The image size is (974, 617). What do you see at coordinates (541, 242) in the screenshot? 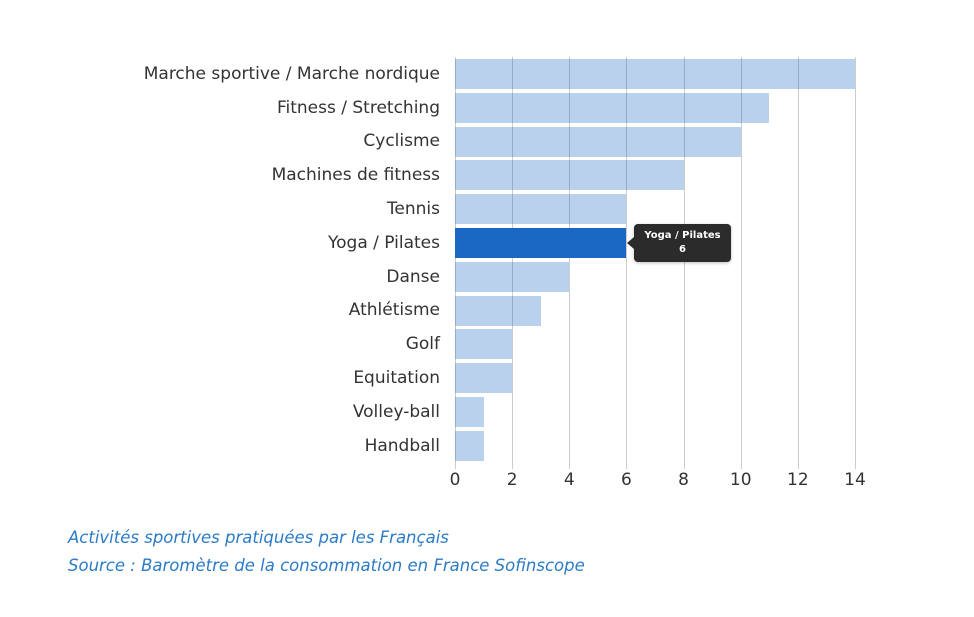
I see `bar-yoga-pilates` at bounding box center [541, 242].